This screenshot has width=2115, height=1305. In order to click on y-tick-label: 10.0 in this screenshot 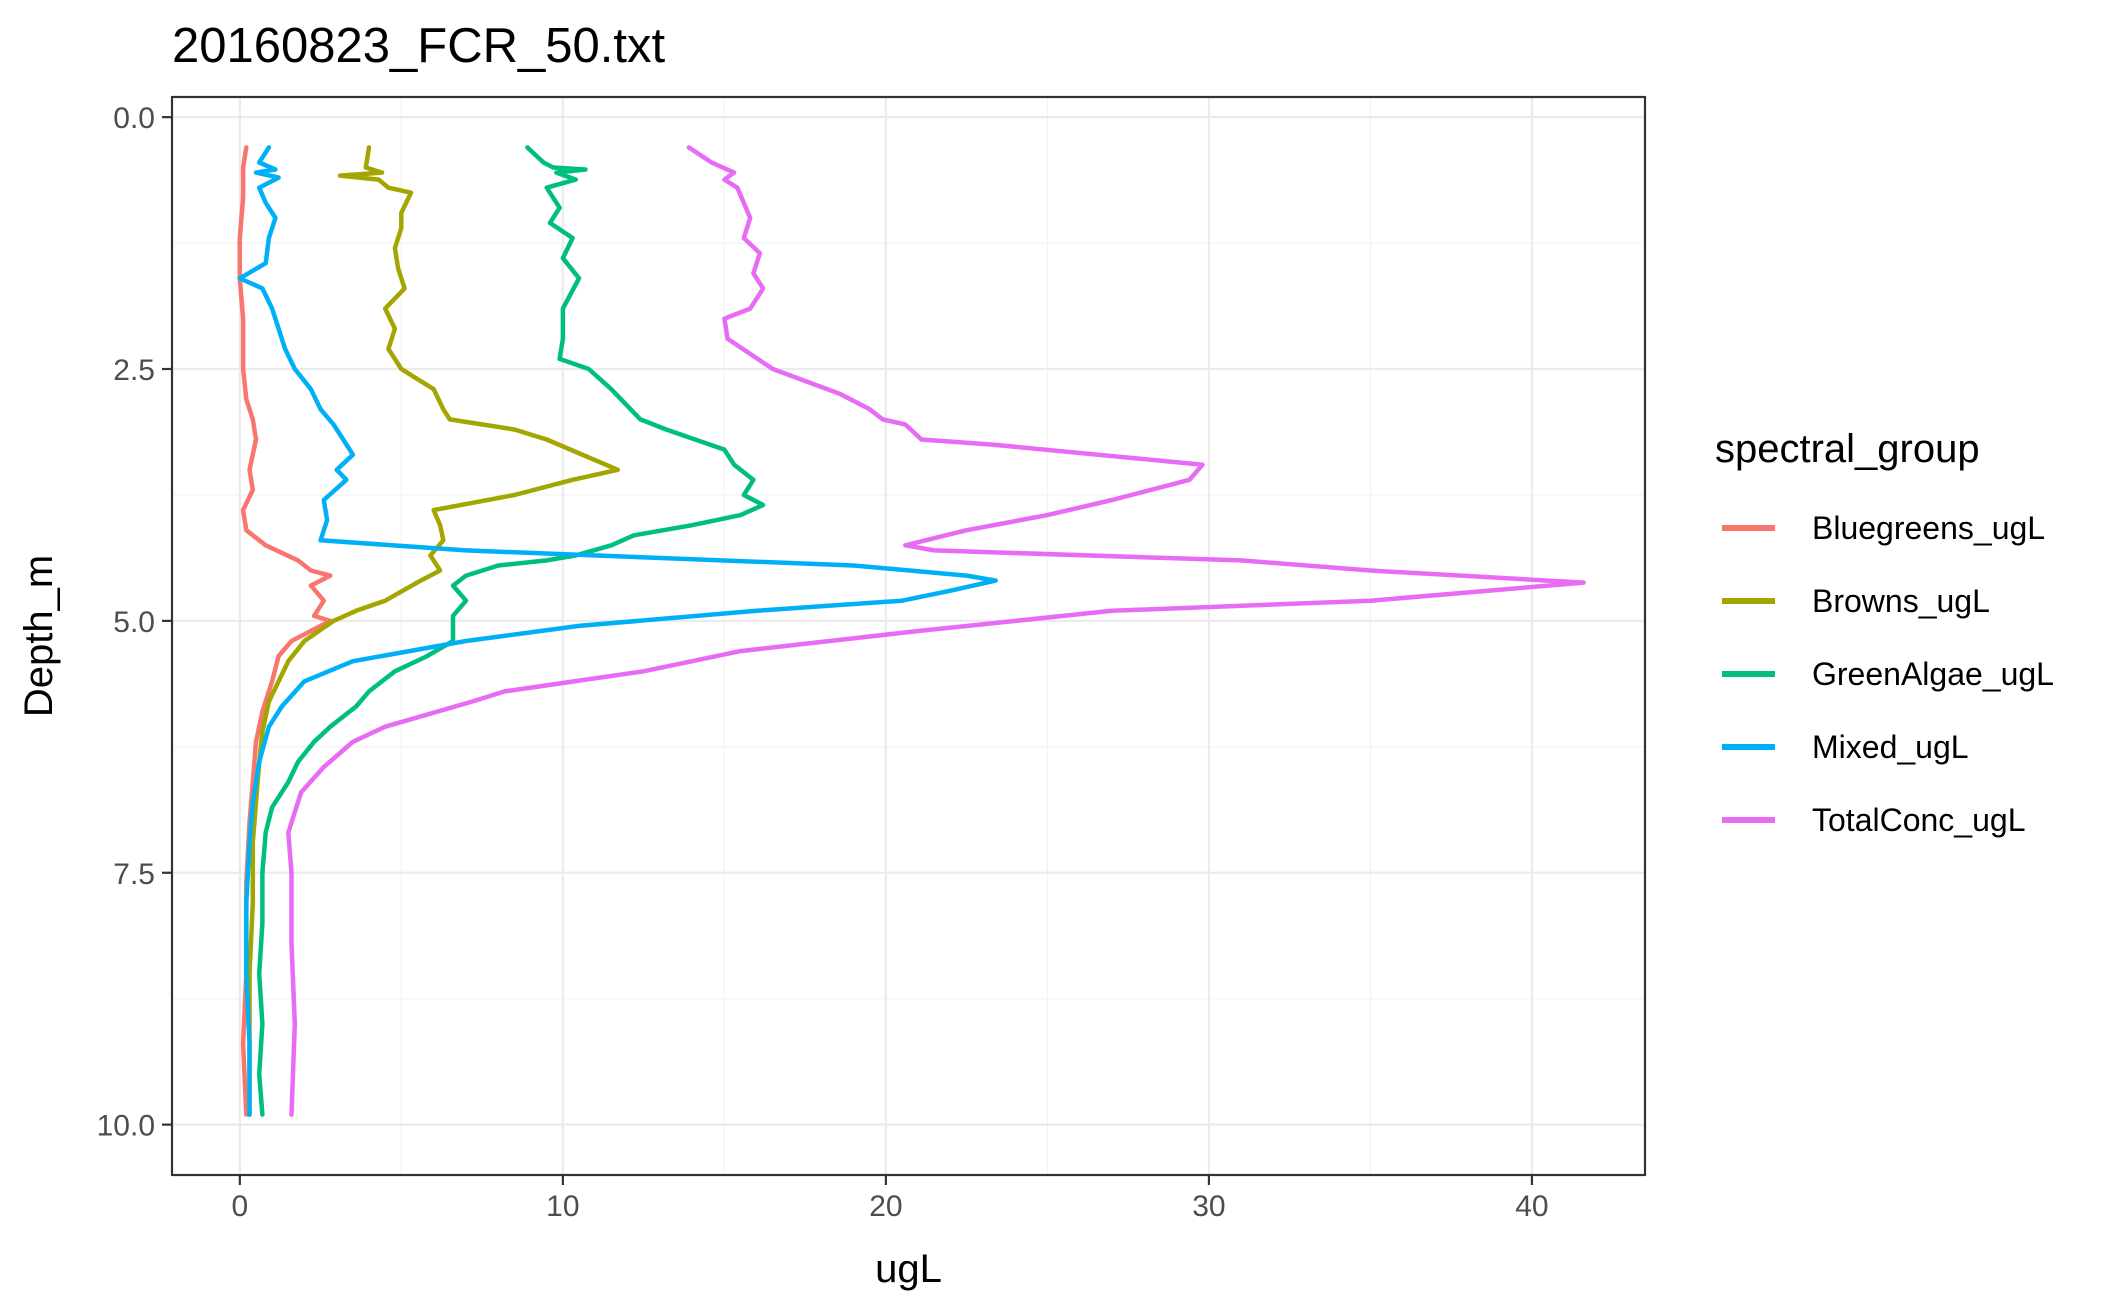, I will do `click(126, 1126)`.